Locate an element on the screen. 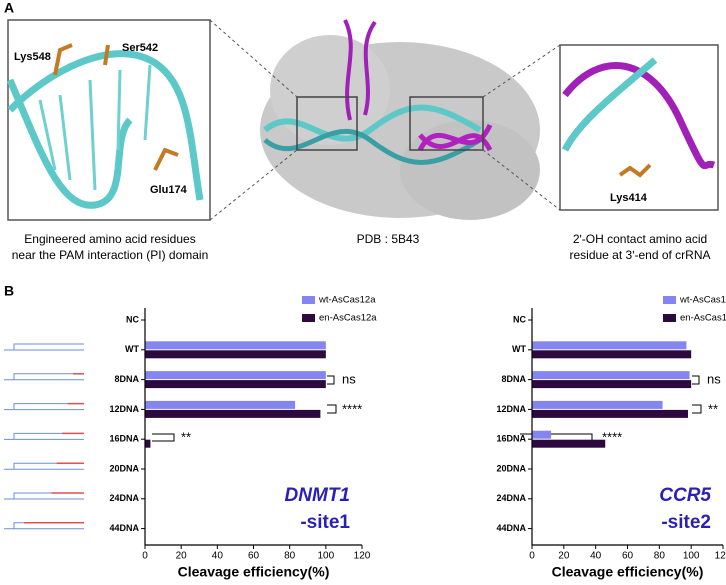  base-pair is located at coordinates (95, 127).